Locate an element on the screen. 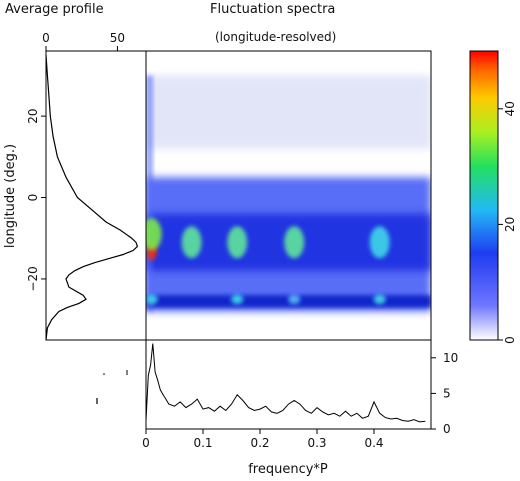 The height and width of the screenshot is (481, 520). spectra-panel-title: Fluctuation spectra is located at coordinates (272, 9).